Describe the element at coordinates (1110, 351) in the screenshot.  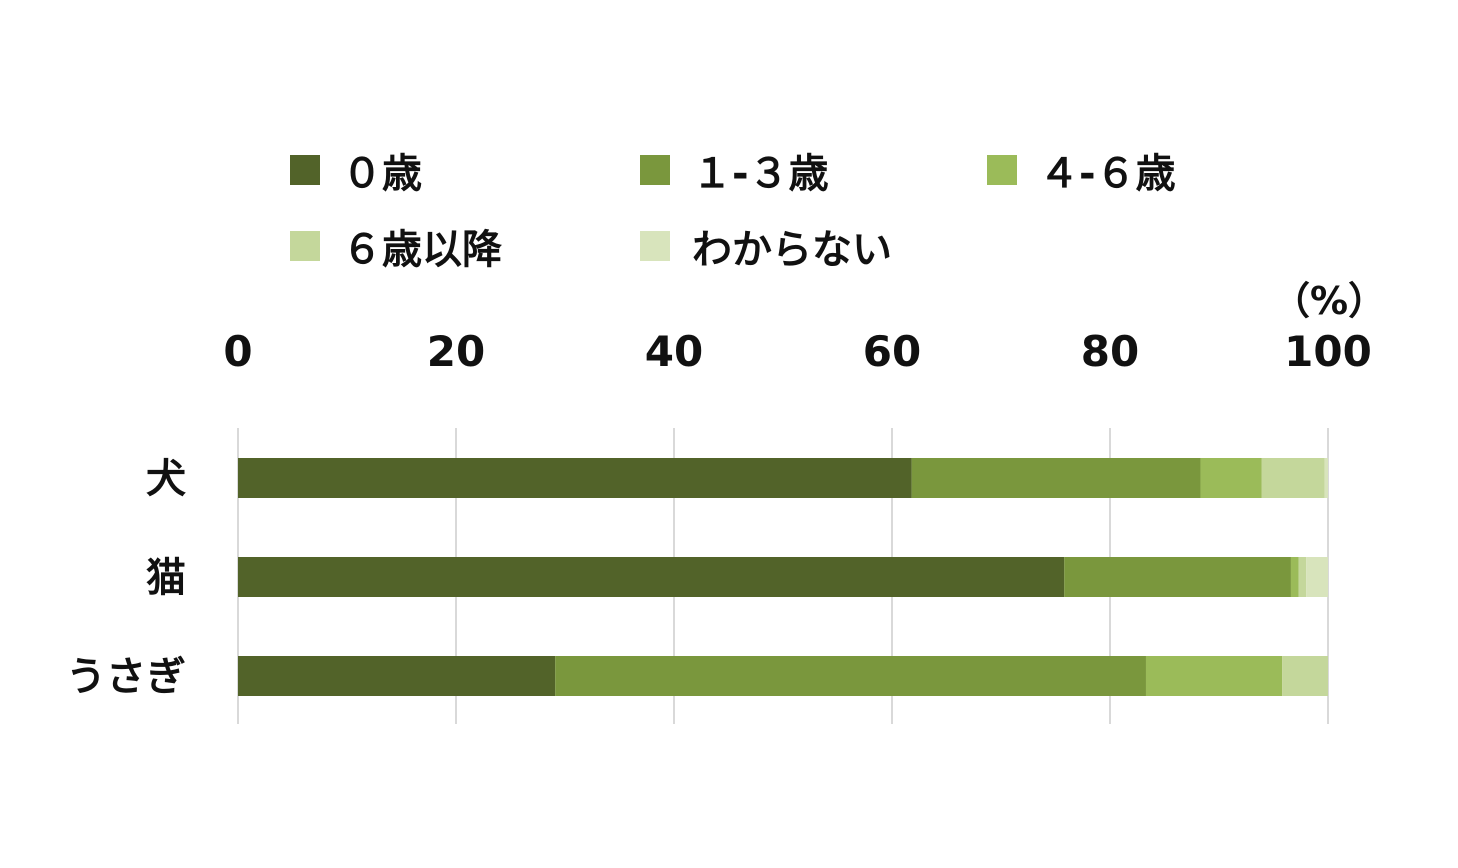
I see `x-tick-label: 80` at that location.